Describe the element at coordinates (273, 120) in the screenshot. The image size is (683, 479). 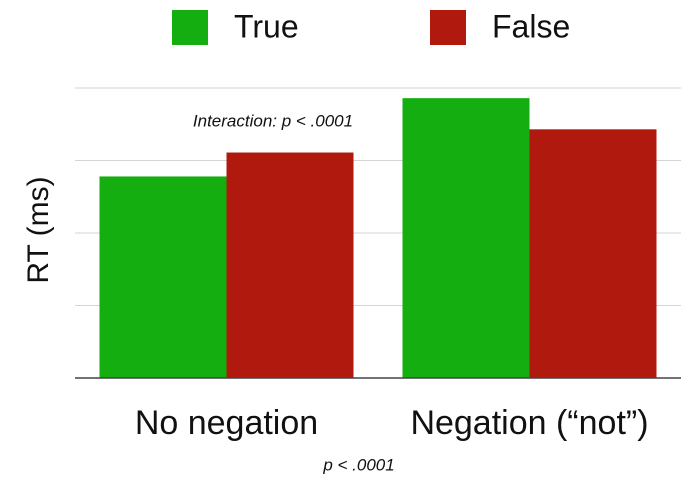
I see `annotation: Interaction: p < .0001` at that location.